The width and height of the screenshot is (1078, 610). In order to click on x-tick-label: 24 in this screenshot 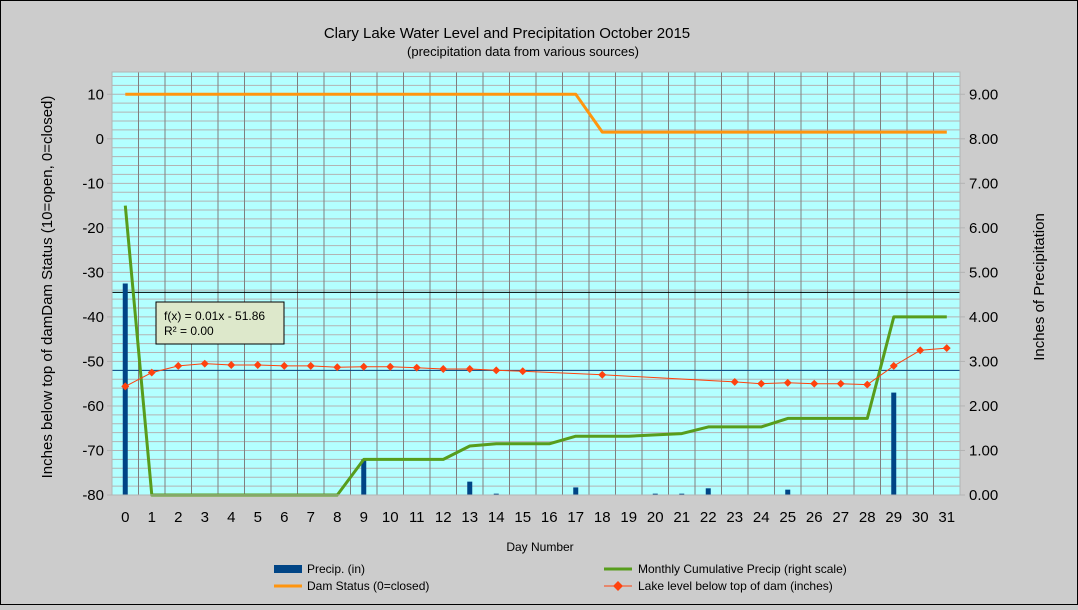, I will do `click(761, 517)`.